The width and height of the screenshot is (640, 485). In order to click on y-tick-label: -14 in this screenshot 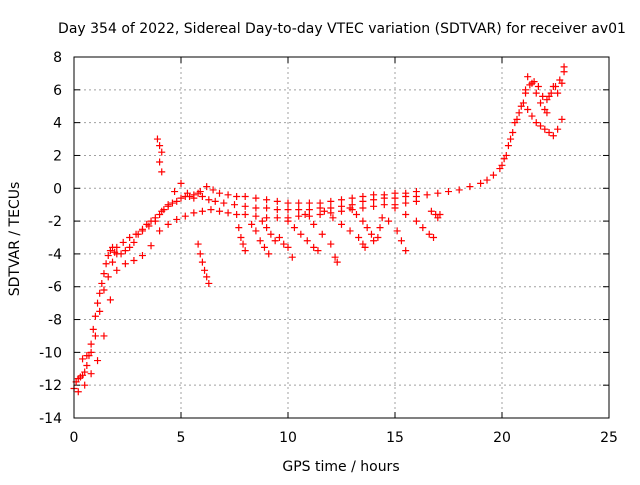, I will do `click(50, 419)`.